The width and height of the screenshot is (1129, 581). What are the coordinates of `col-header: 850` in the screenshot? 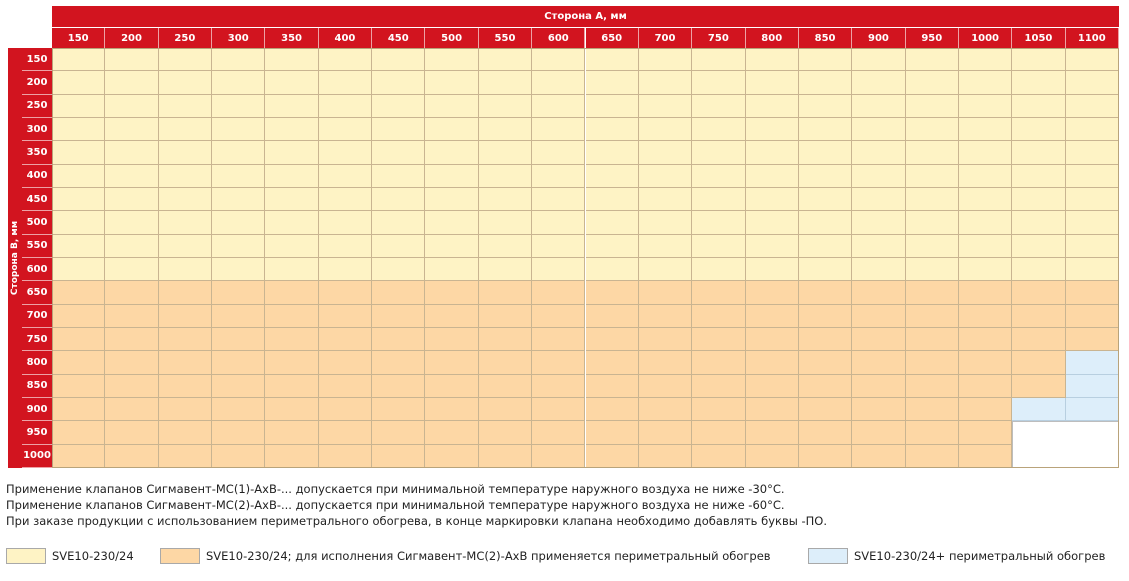 It's located at (825, 38).